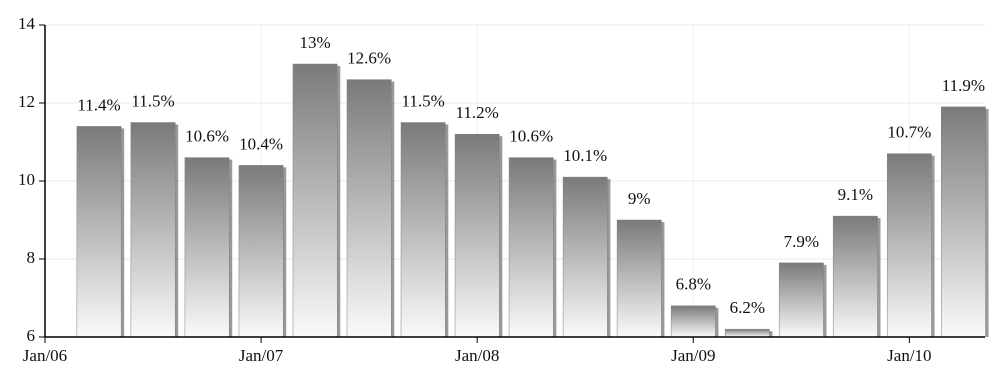  I want to click on value-label: 6.2%, so click(747, 307).